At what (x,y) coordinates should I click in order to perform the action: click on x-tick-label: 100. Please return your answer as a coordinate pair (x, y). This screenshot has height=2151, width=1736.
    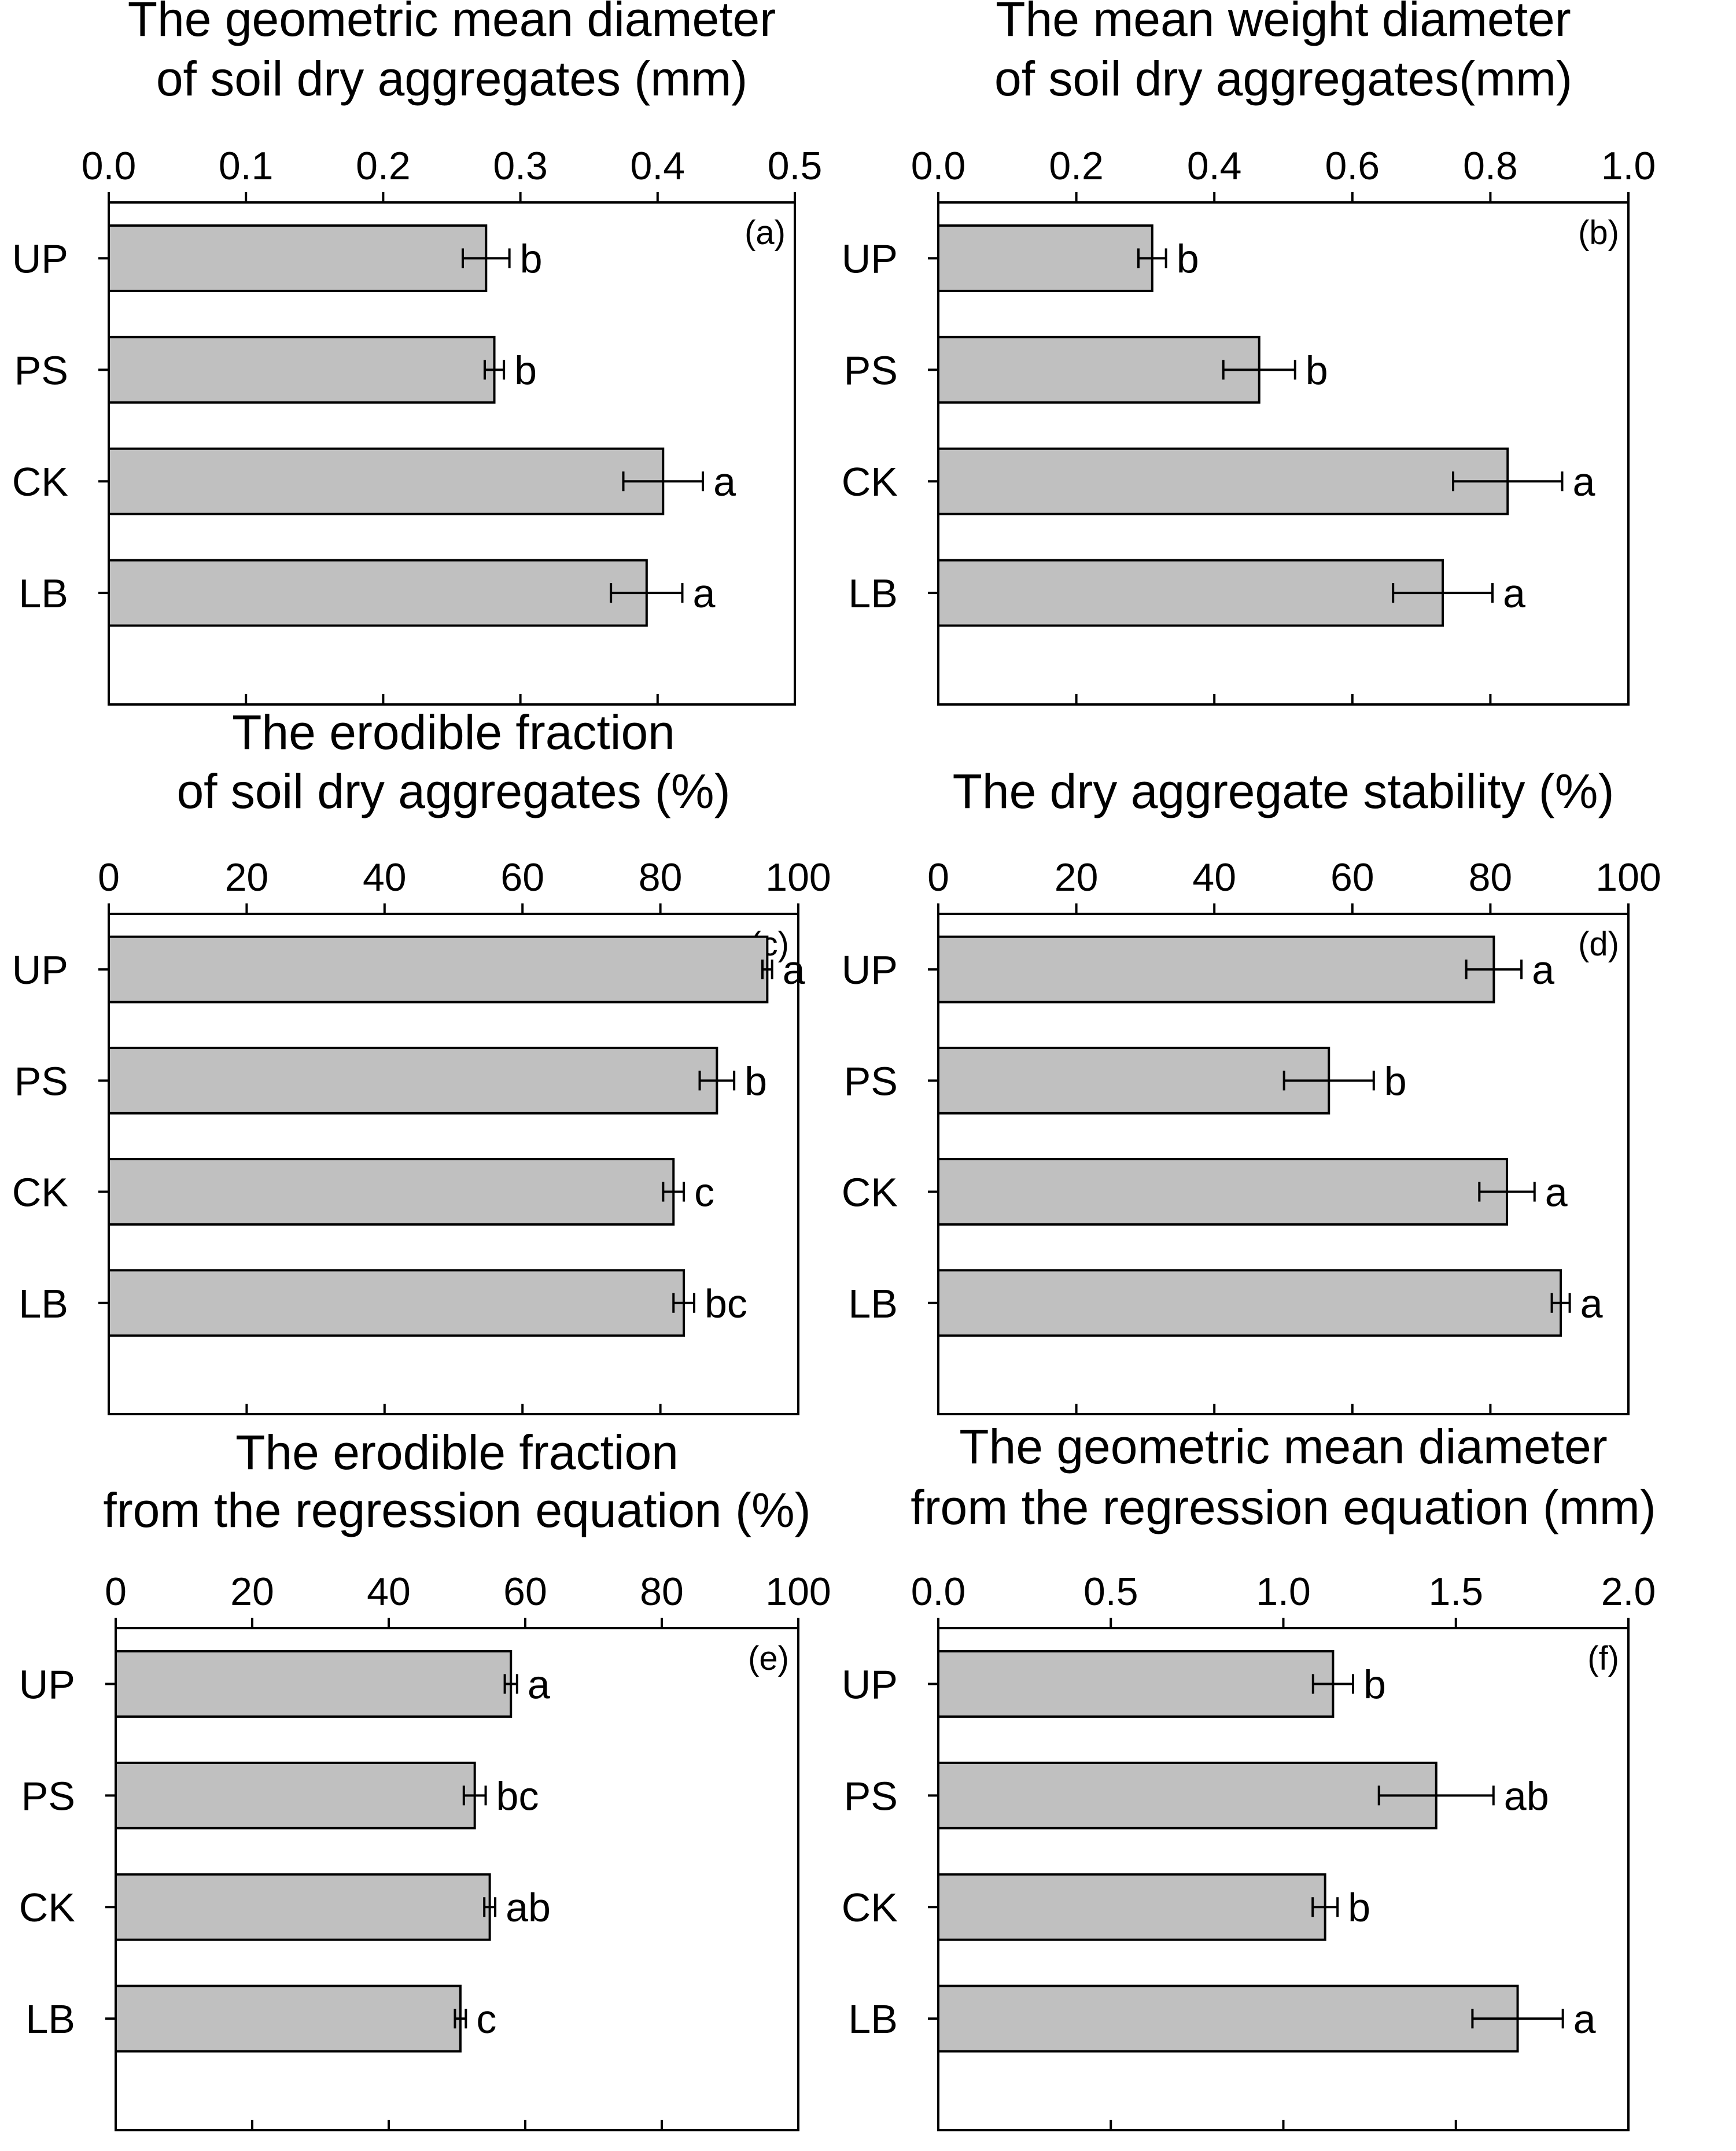
    Looking at the image, I should click on (798, 877).